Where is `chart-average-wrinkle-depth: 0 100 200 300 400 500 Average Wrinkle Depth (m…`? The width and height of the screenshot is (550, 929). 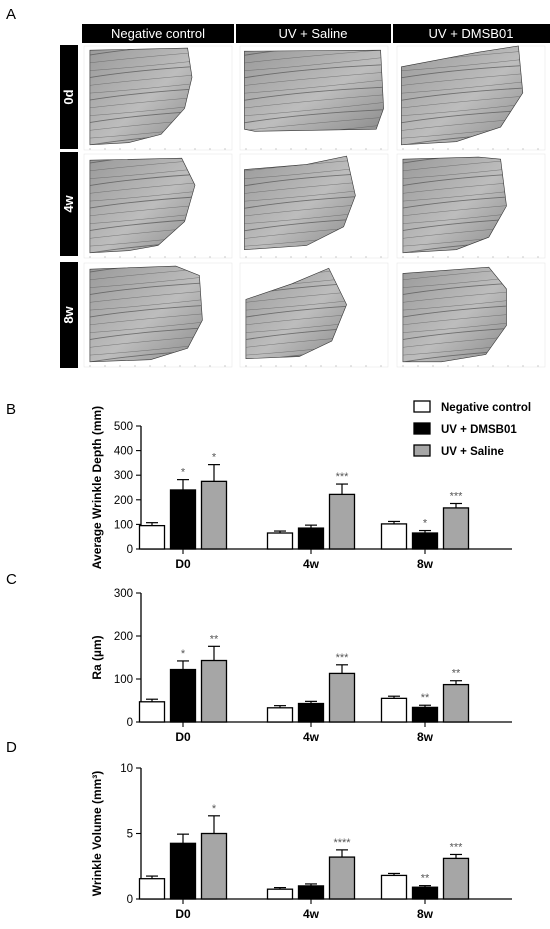 chart-average-wrinkle-depth: 0 100 200 300 400 500 Average Wrinkle Depth (m… is located at coordinates (301, 488).